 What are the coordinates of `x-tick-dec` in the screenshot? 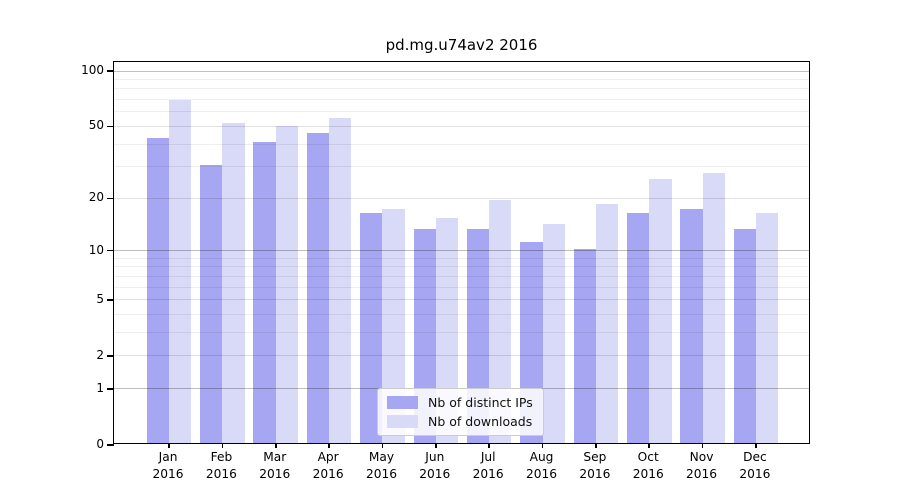 It's located at (756, 445).